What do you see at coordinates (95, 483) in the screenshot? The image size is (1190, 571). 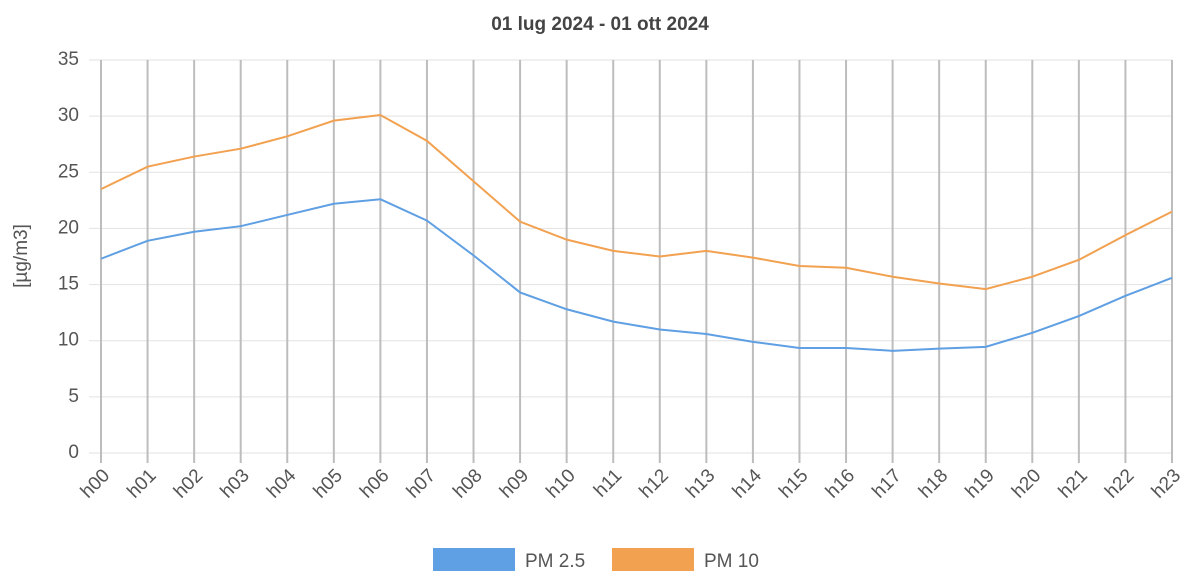 I see `x-tick-label: h00` at bounding box center [95, 483].